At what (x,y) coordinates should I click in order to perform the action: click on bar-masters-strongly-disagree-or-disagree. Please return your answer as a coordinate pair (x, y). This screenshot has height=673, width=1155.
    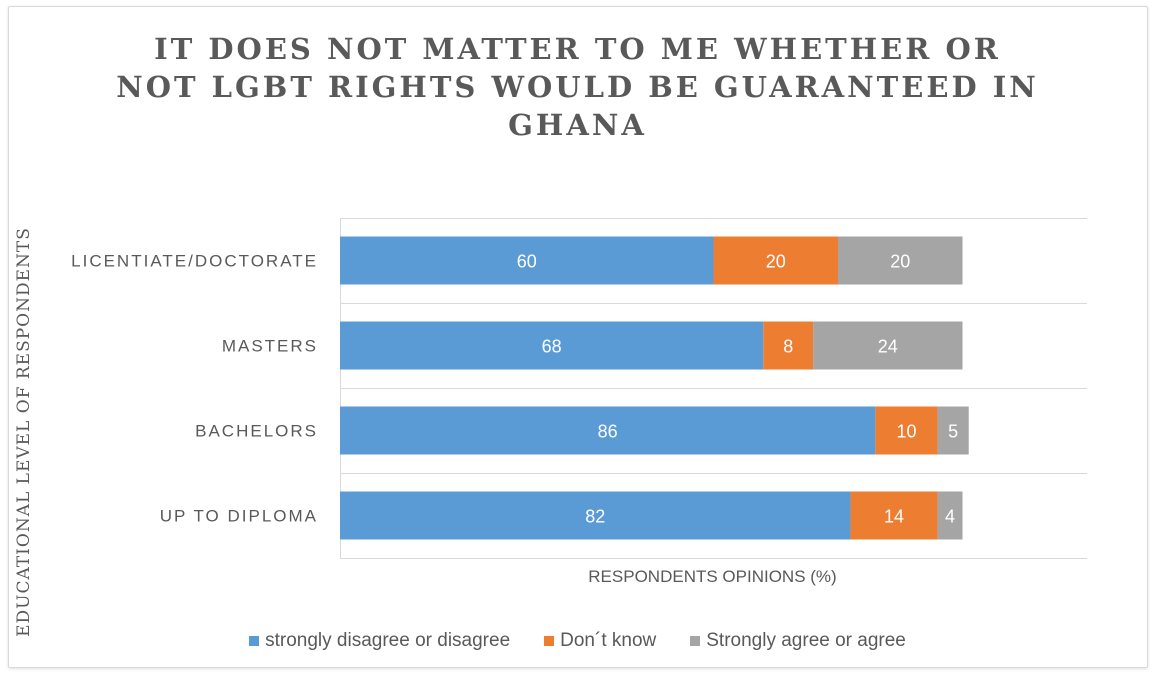
    Looking at the image, I should click on (552, 345).